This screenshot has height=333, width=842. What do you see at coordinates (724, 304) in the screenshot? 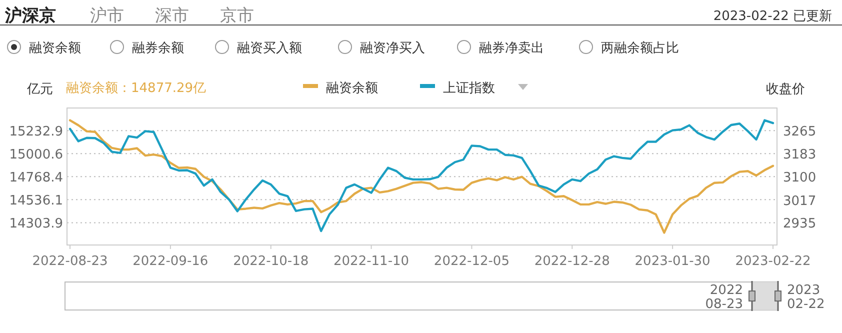
I see `text: 08-23` at bounding box center [724, 304].